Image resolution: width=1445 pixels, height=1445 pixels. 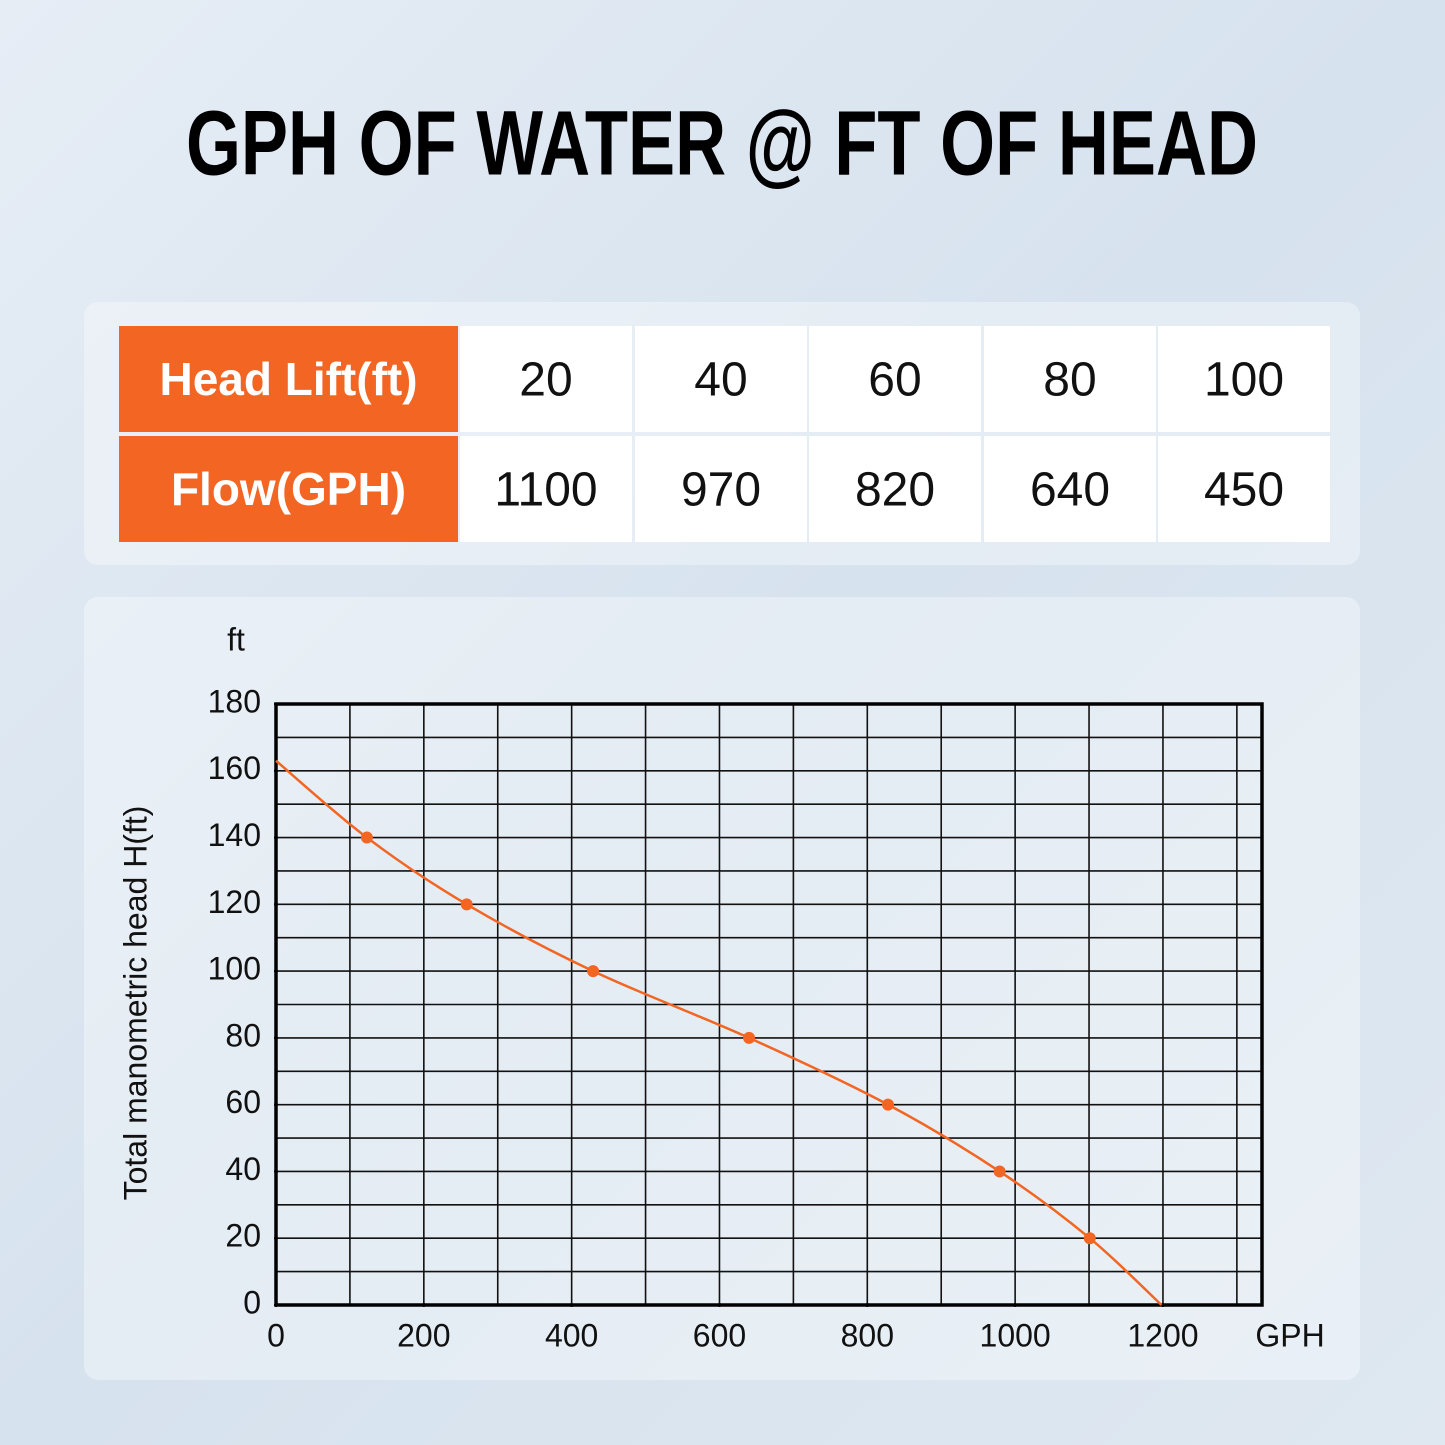 I want to click on cell-value: 60, so click(x=894, y=380).